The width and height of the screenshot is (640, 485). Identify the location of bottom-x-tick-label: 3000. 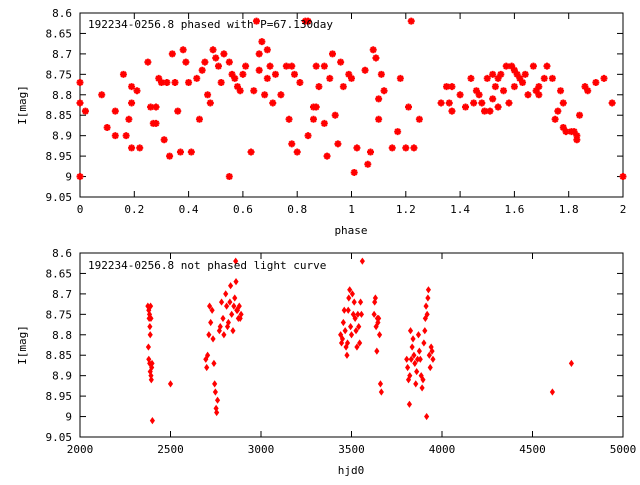
(261, 449).